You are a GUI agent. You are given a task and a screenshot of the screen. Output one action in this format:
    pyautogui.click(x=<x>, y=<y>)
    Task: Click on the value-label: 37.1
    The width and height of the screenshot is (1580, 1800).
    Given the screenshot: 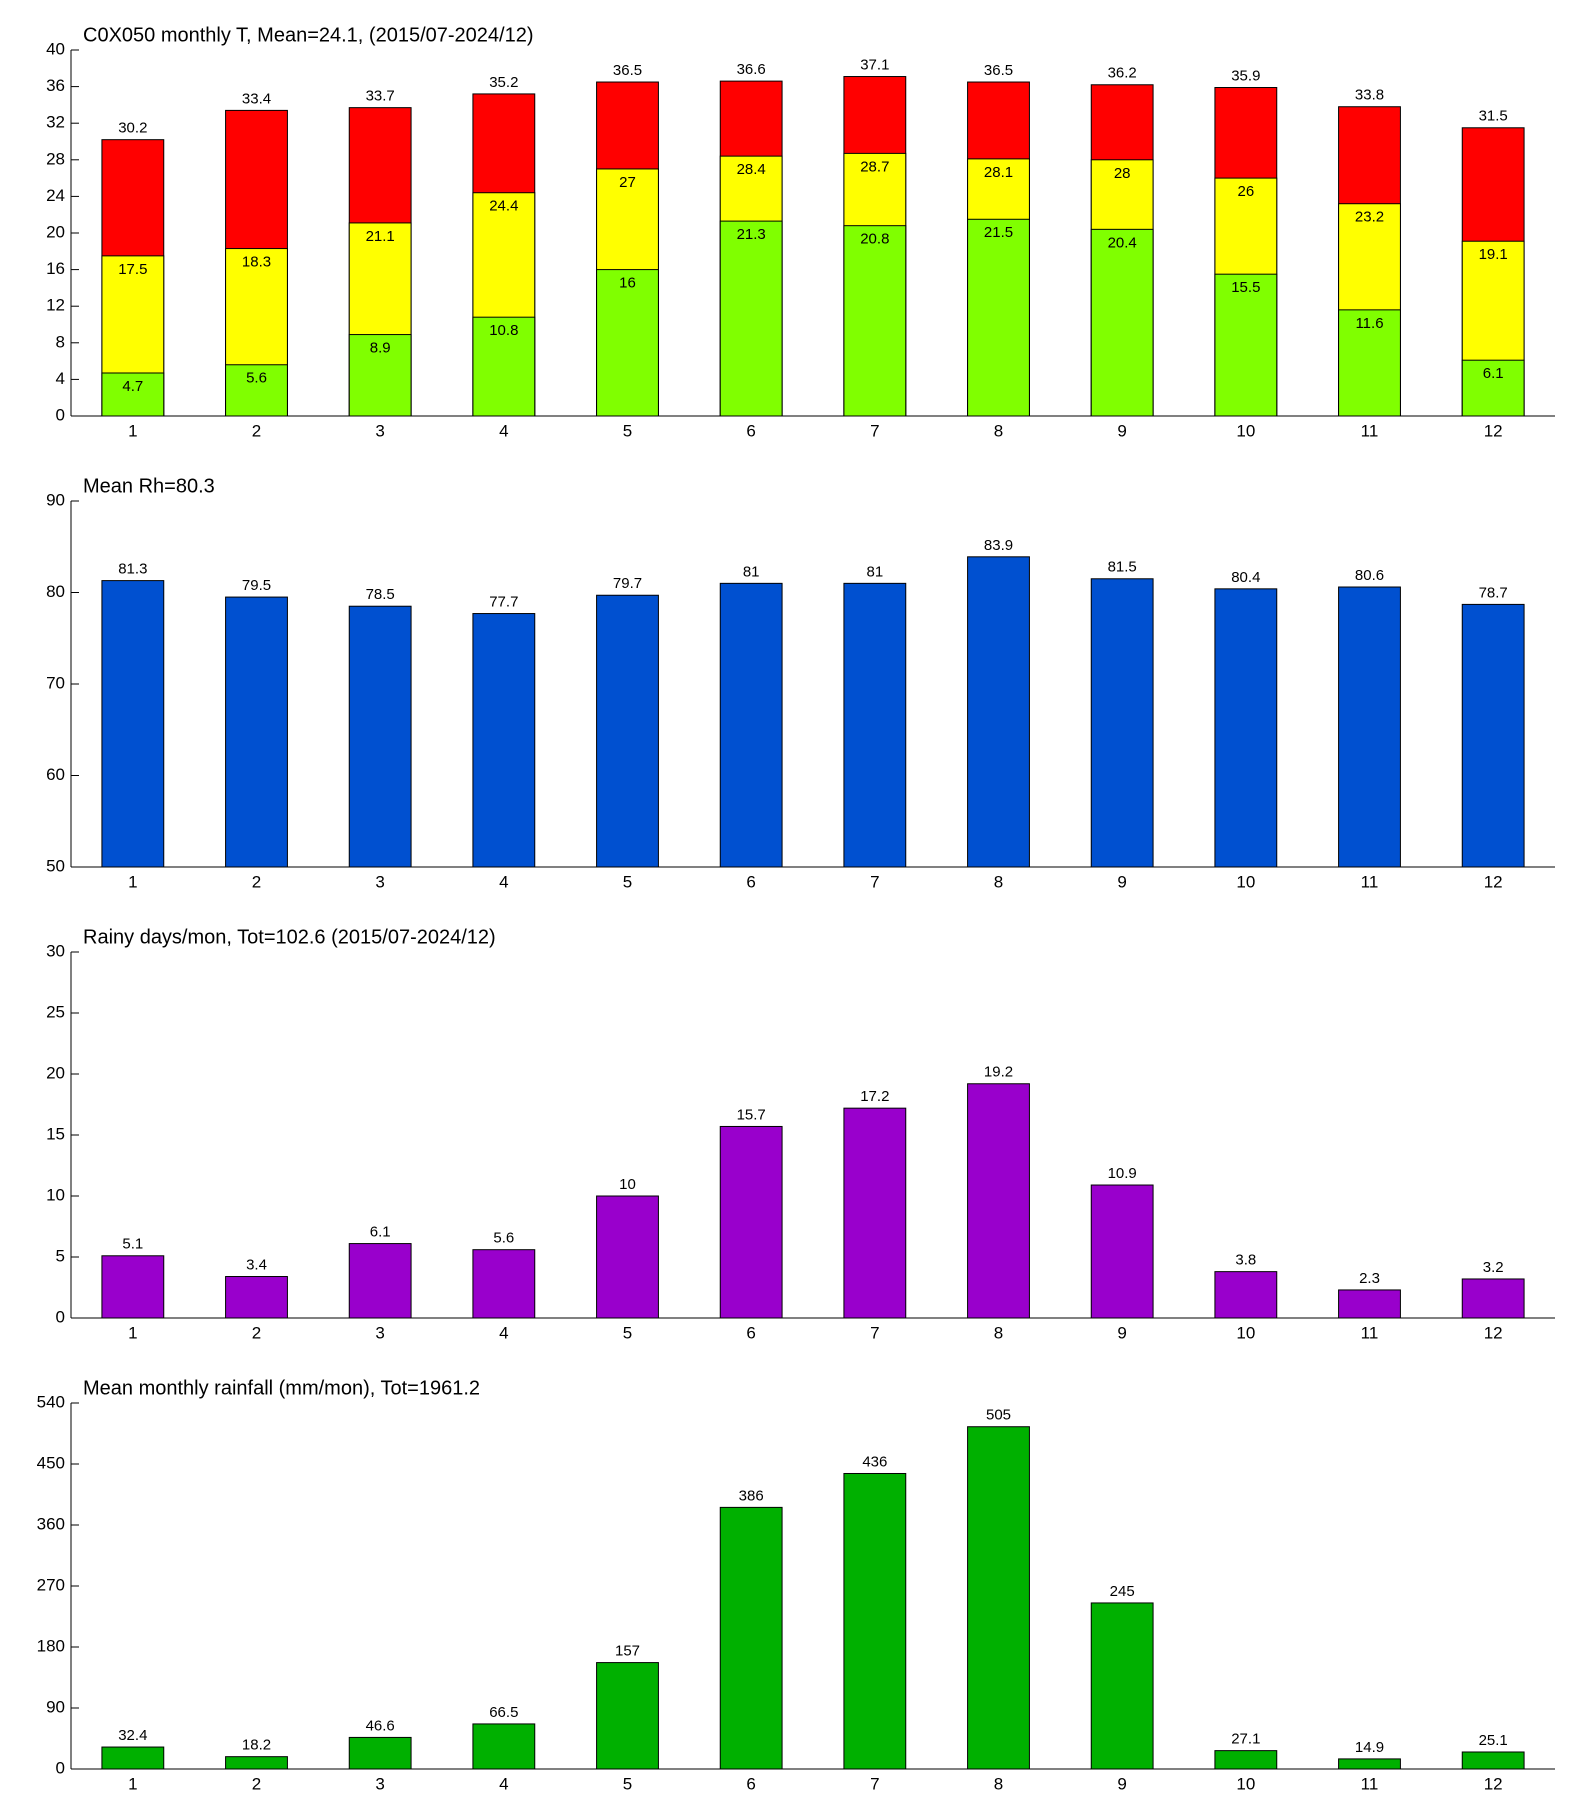 What is the action you would take?
    pyautogui.click(x=874, y=65)
    